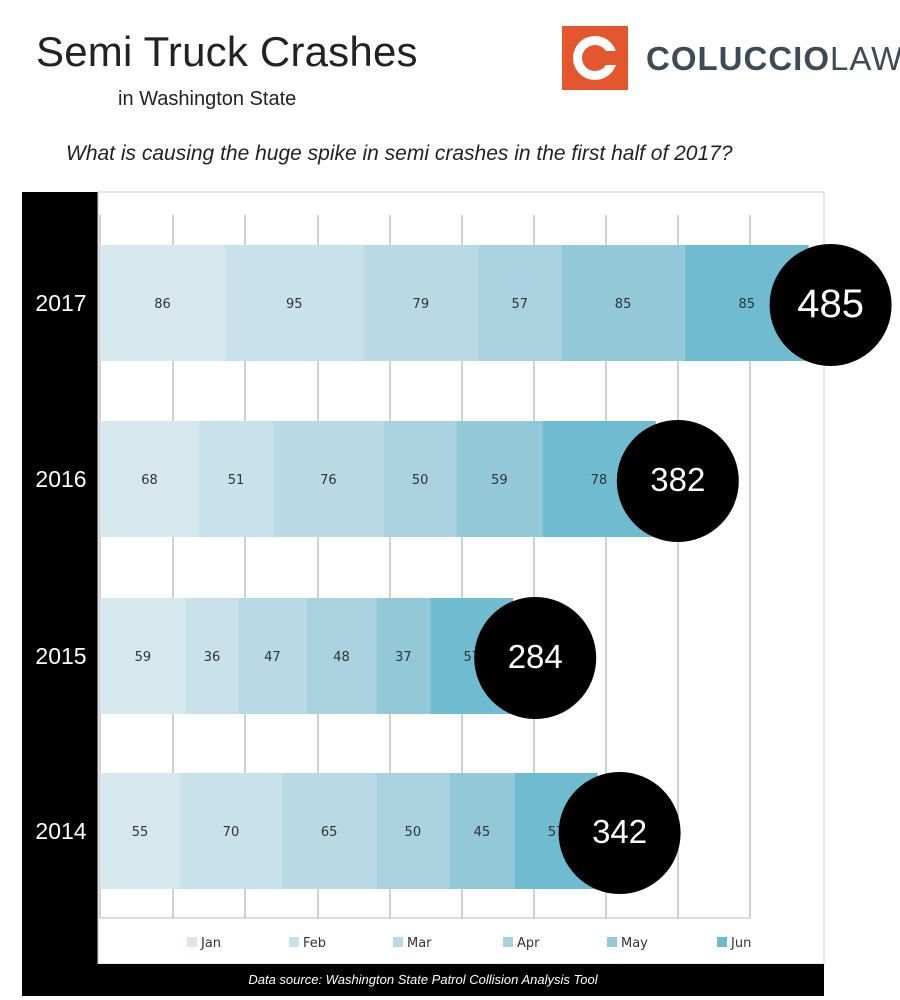 The image size is (900, 1000). What do you see at coordinates (60, 303) in the screenshot?
I see `year-label: 2017` at bounding box center [60, 303].